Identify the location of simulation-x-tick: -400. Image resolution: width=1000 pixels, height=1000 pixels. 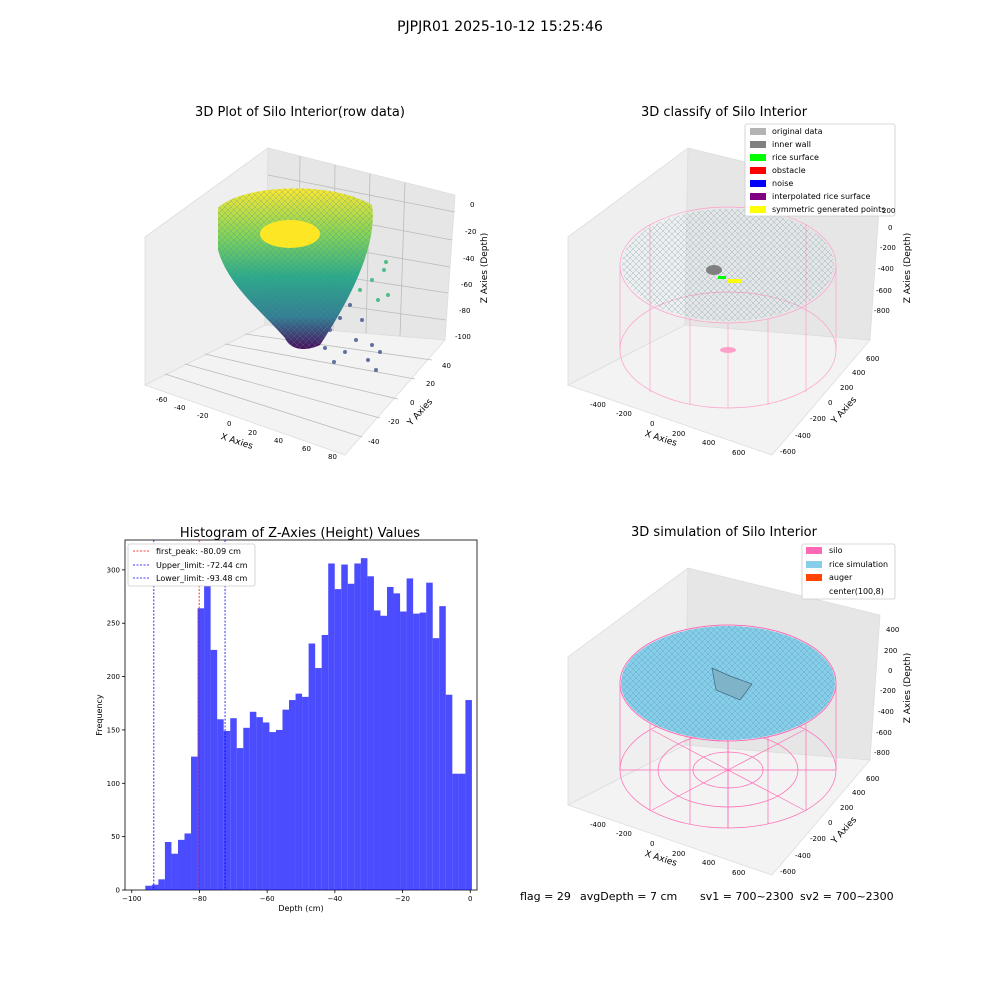
(598, 825).